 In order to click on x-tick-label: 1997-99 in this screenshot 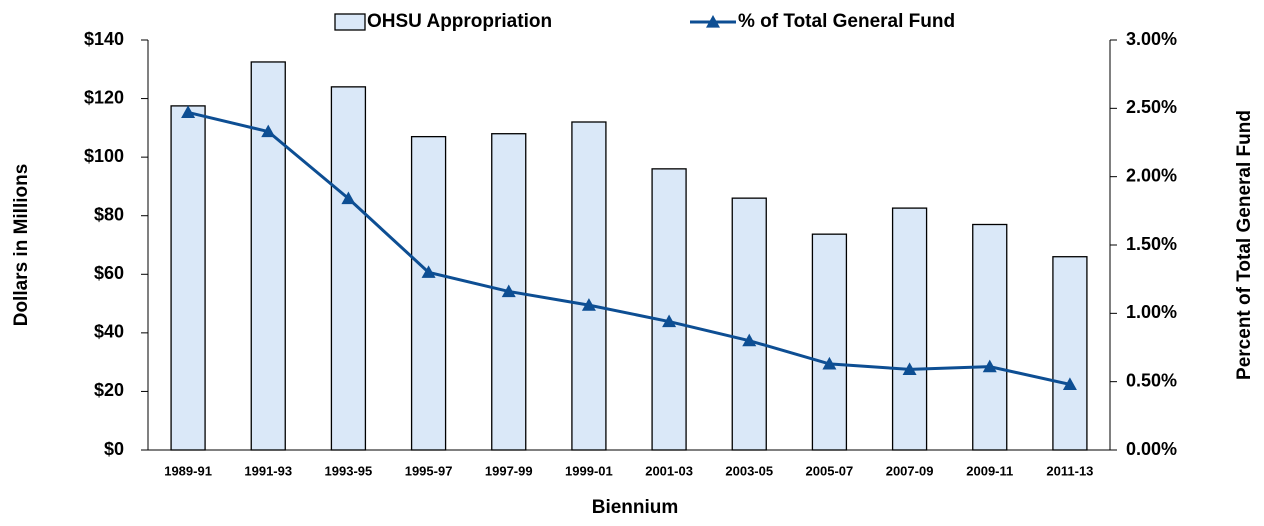, I will do `click(509, 470)`.